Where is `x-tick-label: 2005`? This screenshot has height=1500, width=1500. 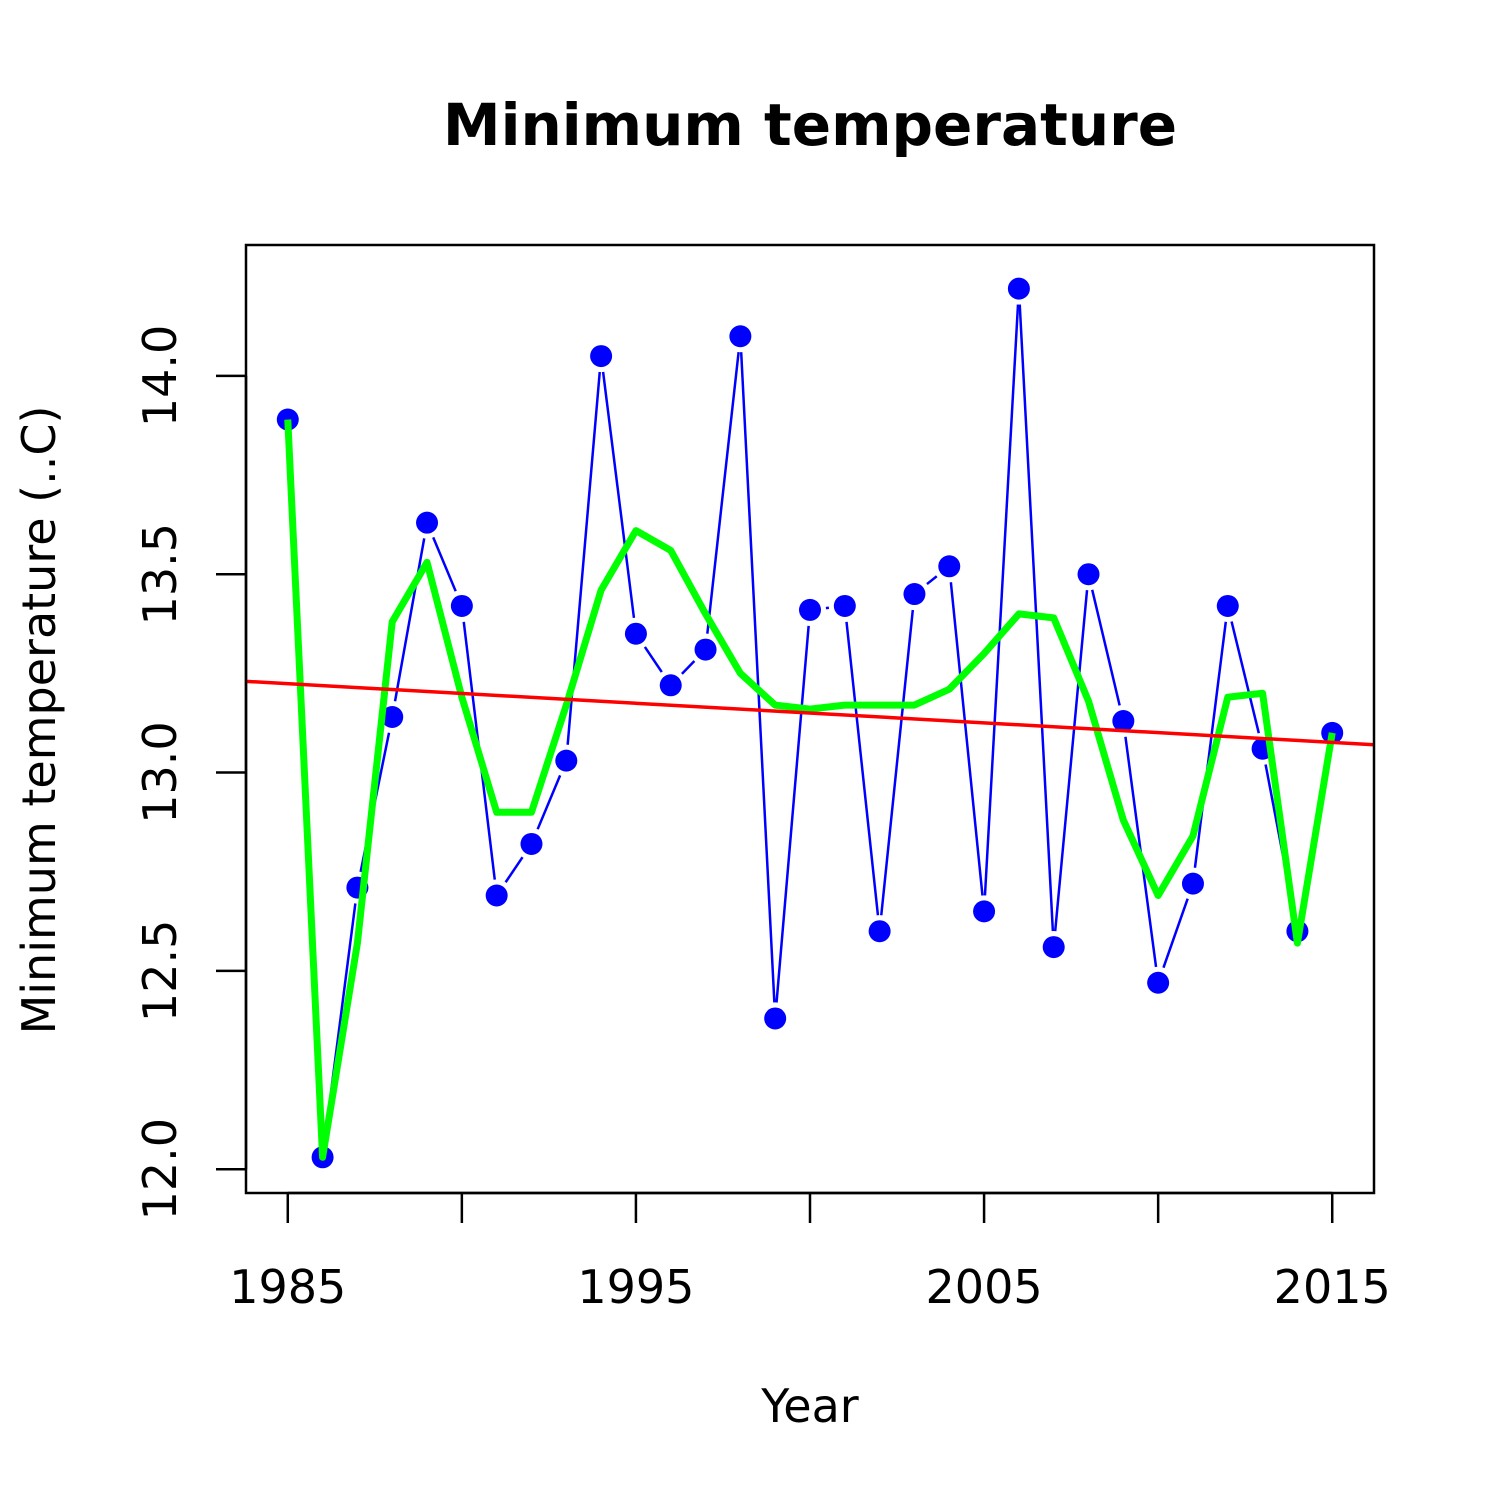
x-tick-label: 2005 is located at coordinates (984, 1287).